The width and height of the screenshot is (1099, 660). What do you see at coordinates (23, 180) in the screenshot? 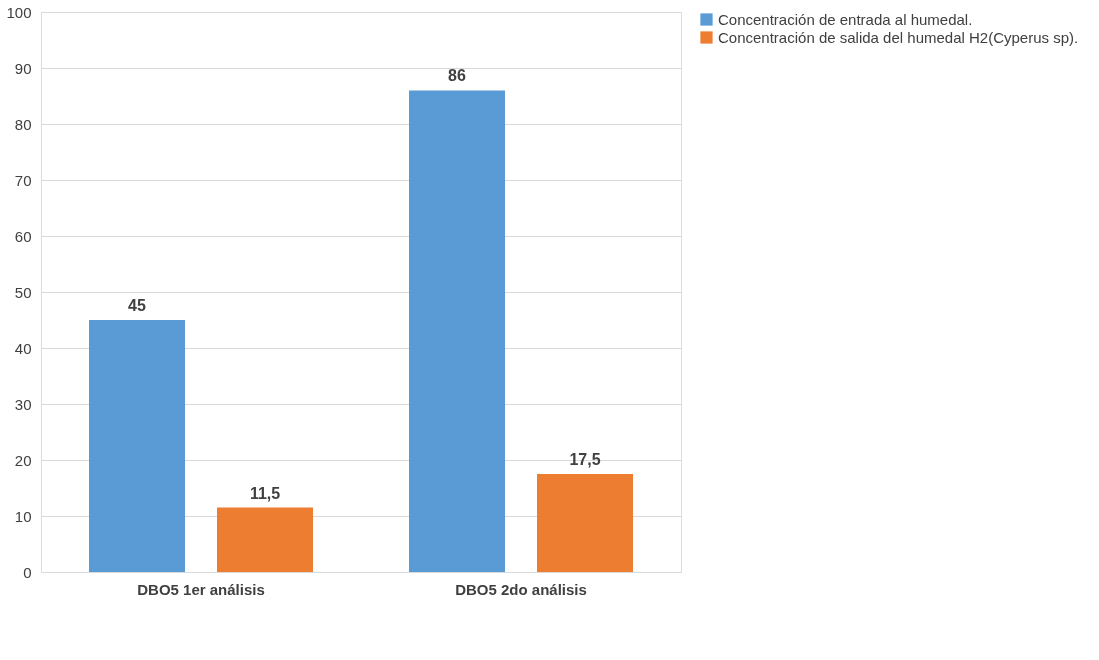
I see `y-tick-label: 70` at bounding box center [23, 180].